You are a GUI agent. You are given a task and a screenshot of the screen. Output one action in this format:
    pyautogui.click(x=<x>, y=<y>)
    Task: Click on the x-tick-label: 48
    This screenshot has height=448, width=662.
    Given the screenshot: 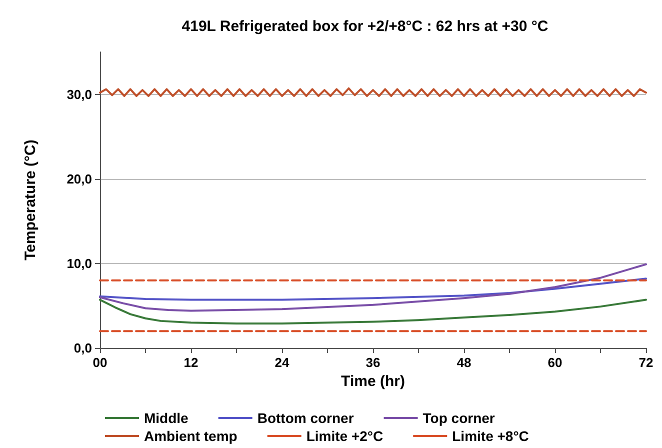 What is the action you would take?
    pyautogui.click(x=464, y=362)
    